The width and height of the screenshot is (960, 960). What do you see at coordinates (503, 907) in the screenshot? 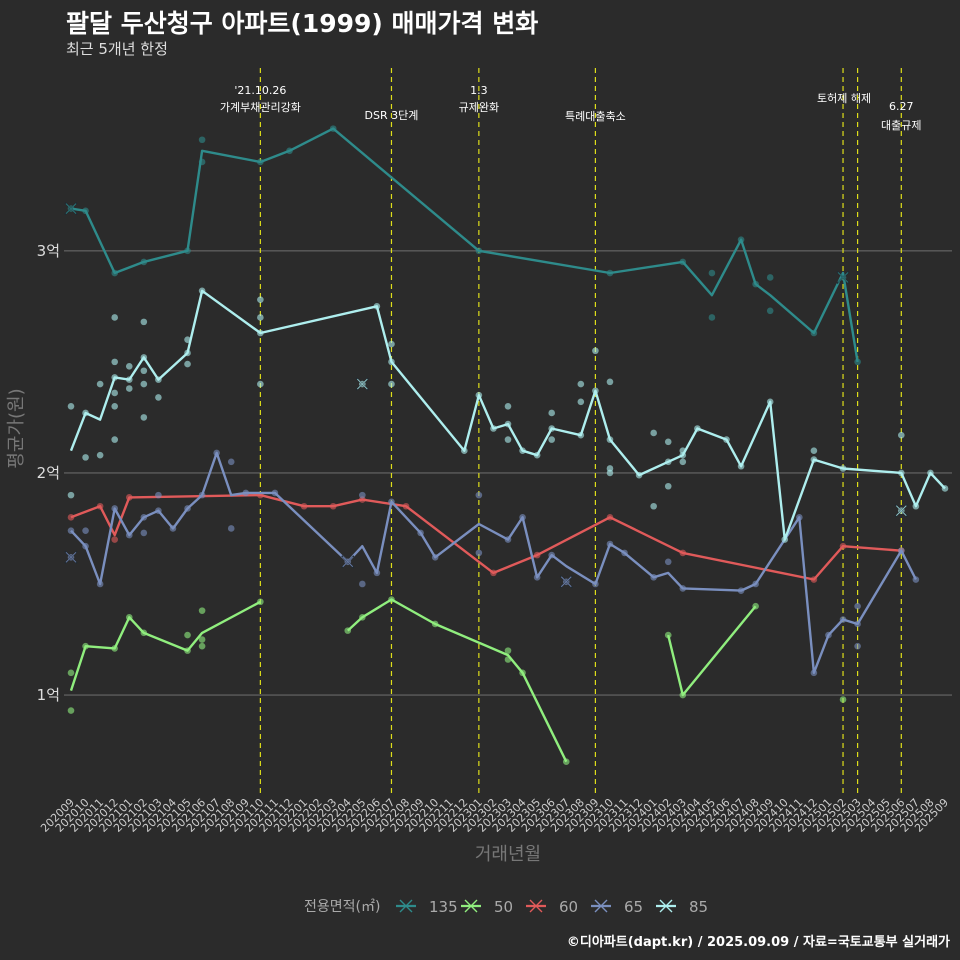
I see `legend-label: 50` at bounding box center [503, 907].